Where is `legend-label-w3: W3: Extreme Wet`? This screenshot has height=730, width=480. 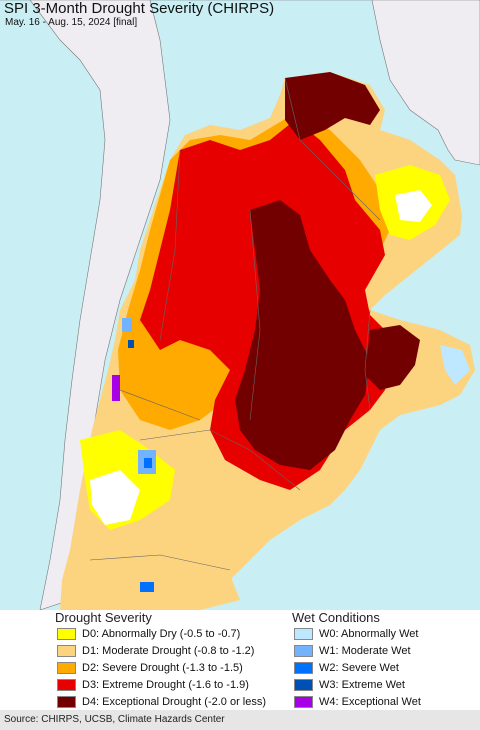 legend-label-w3: W3: Extreme Wet is located at coordinates (362, 685).